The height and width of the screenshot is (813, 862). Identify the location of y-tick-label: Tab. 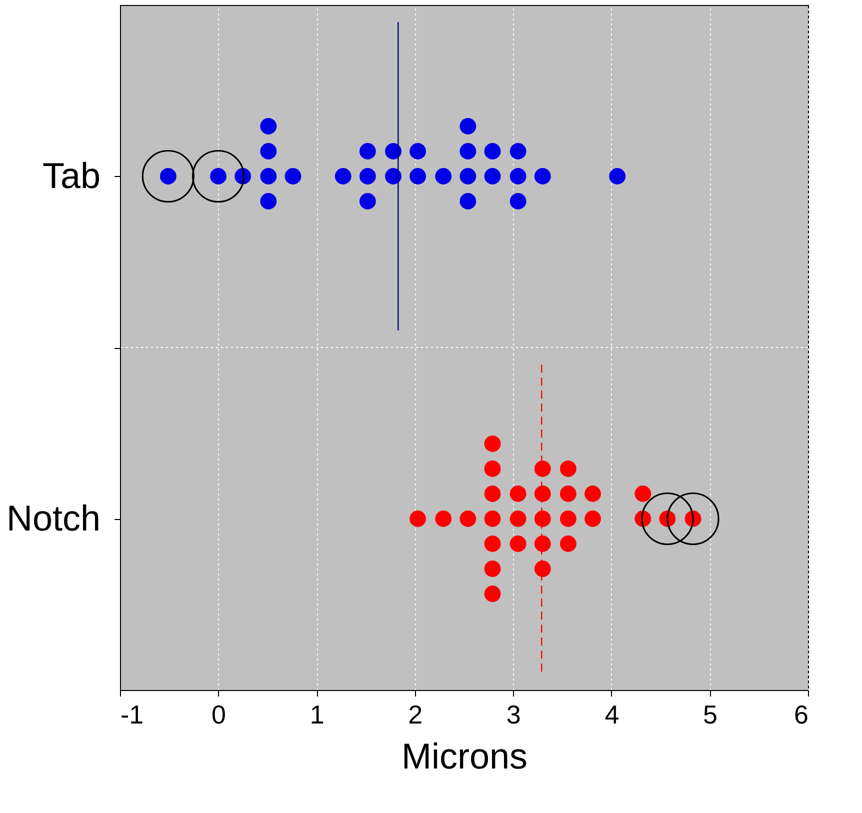
(71, 175).